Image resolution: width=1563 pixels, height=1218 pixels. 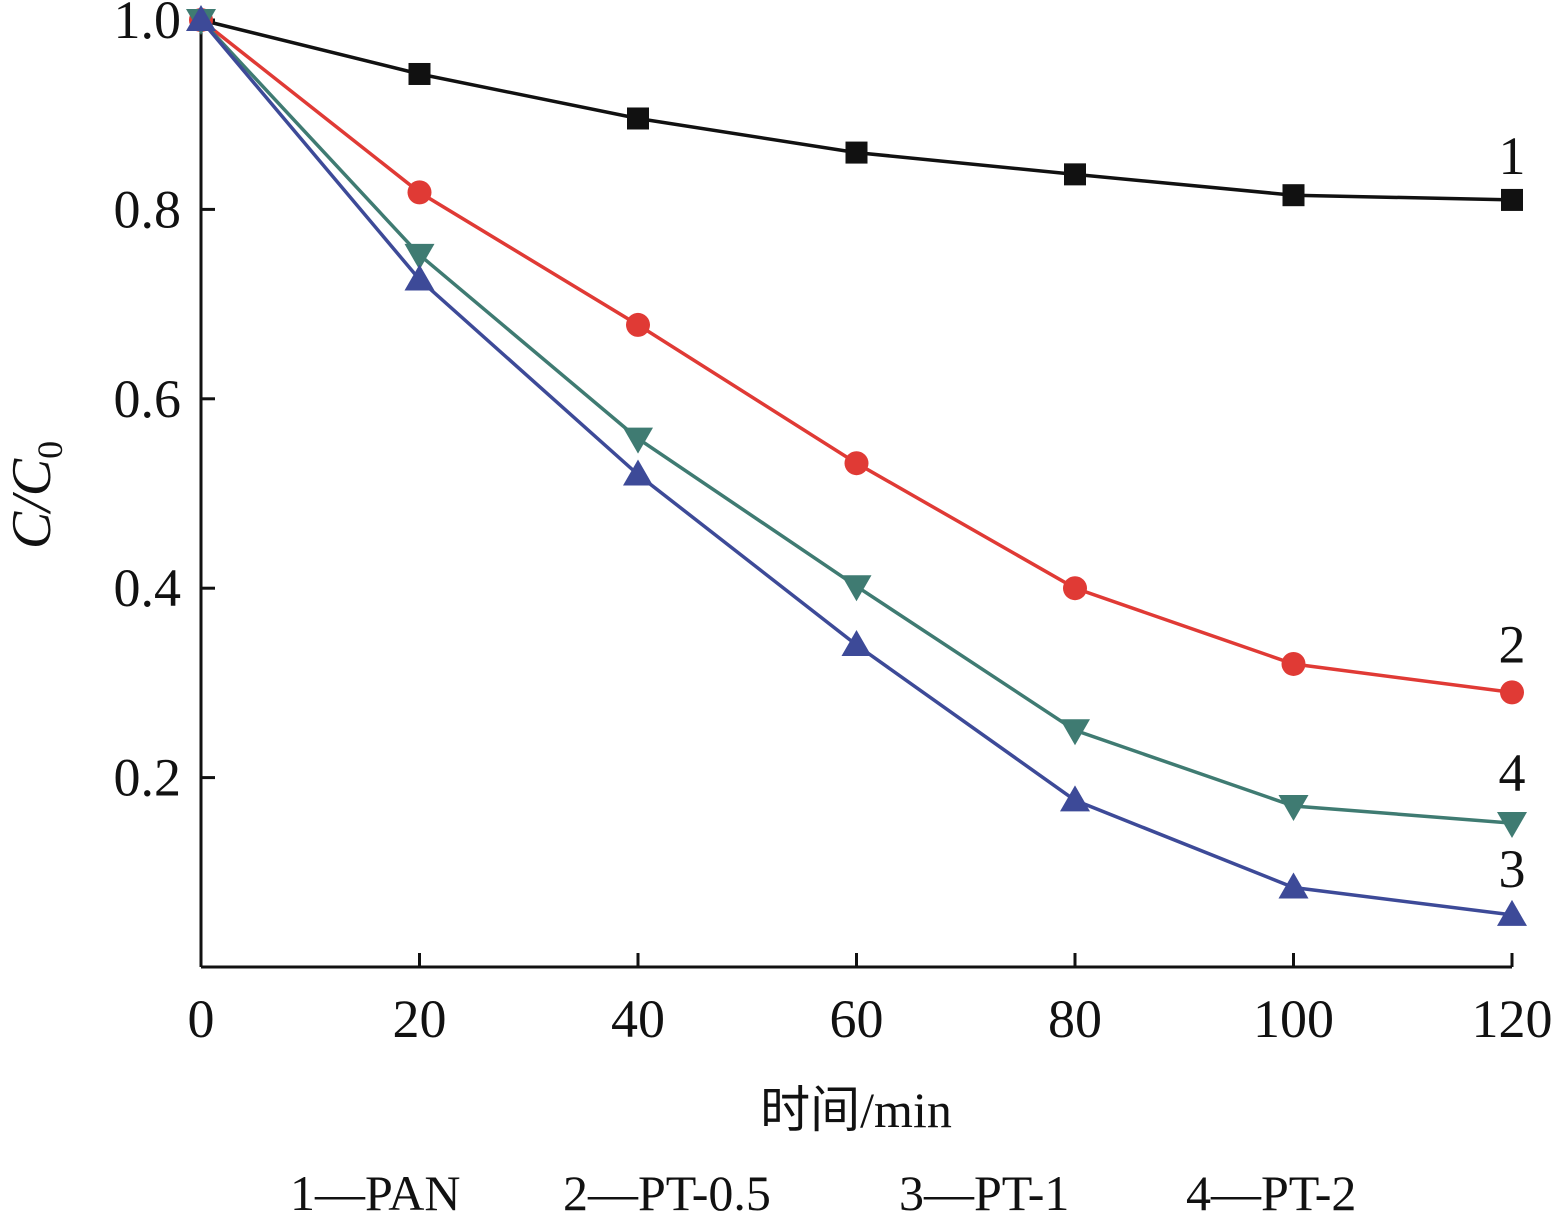 What do you see at coordinates (1512, 869) in the screenshot?
I see `series-end-label-3: 3` at bounding box center [1512, 869].